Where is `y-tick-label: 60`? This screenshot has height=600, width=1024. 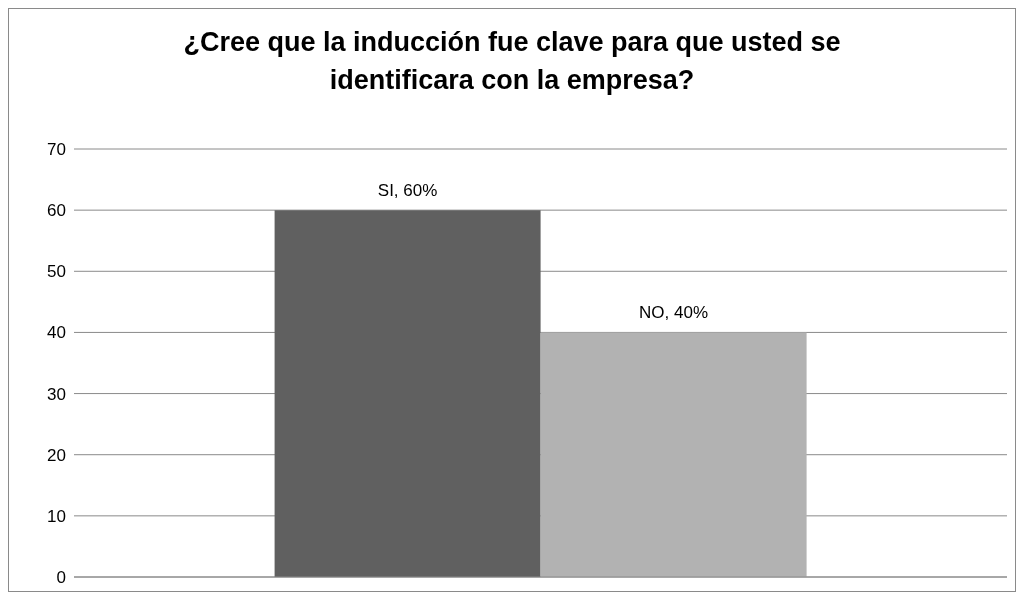
y-tick-label: 60 is located at coordinates (56, 211).